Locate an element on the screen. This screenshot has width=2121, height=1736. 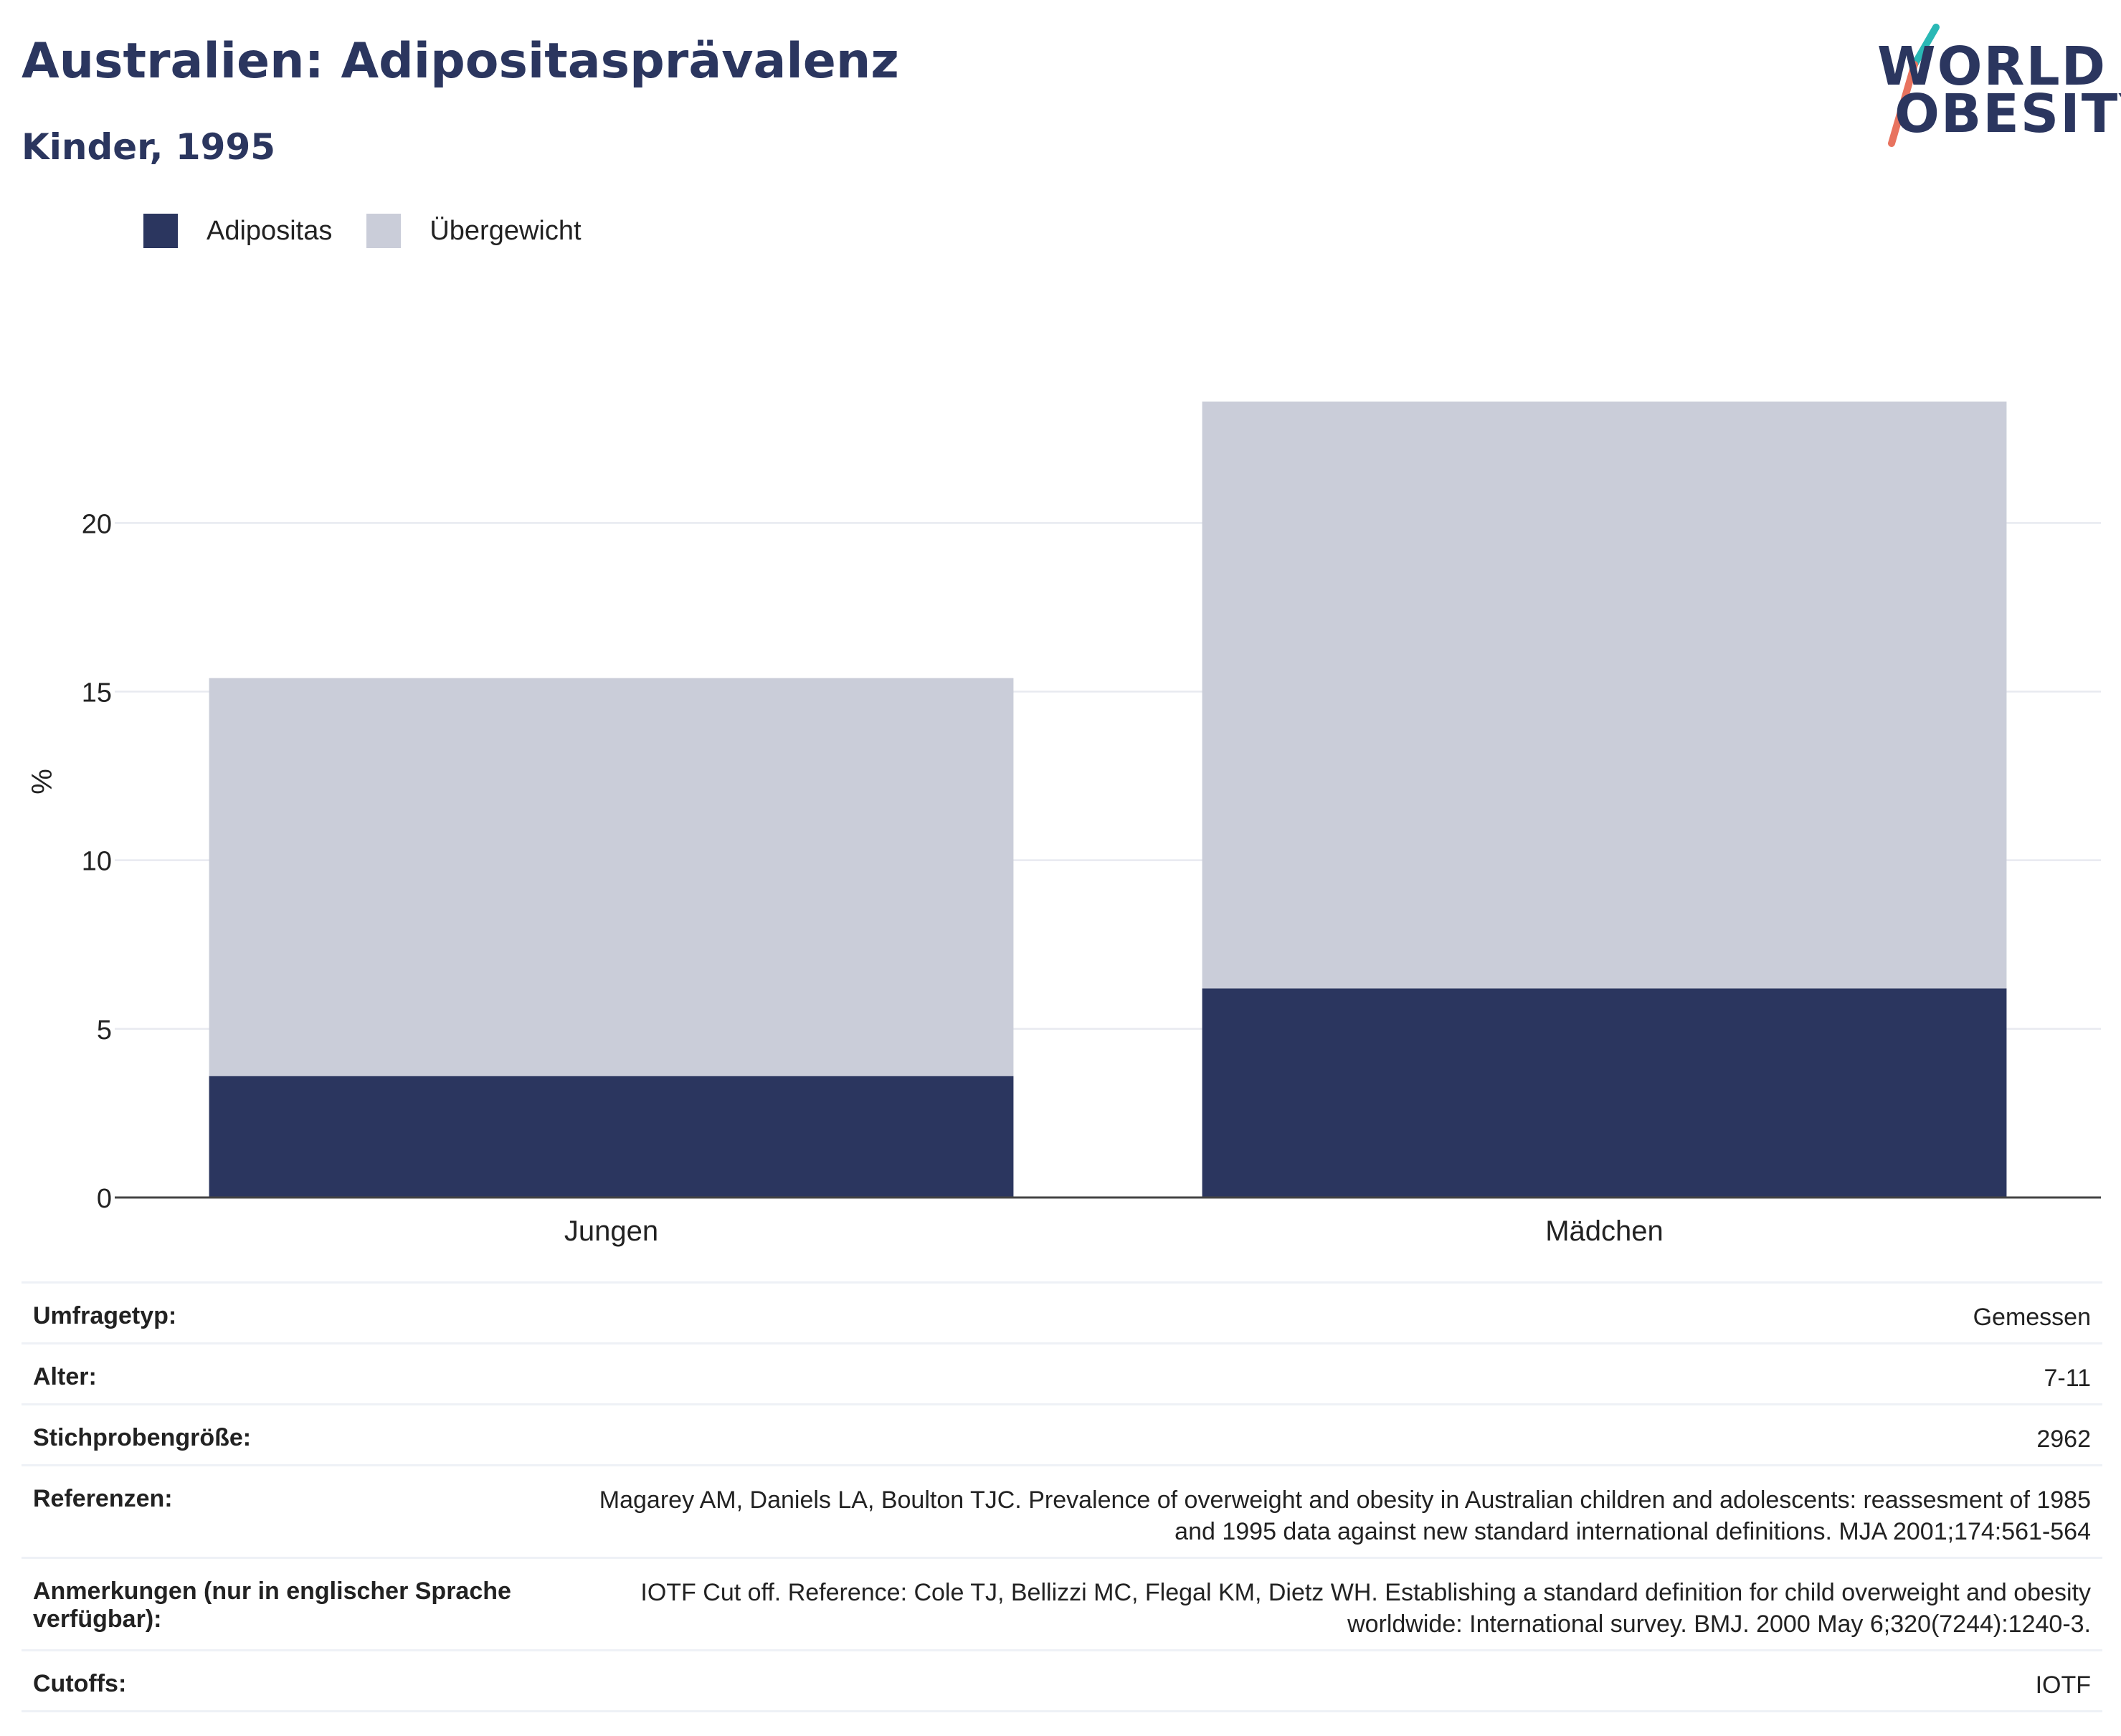
info-row-survey-type: Umfragetyp: Gemessen is located at coordinates (1062, 1313).